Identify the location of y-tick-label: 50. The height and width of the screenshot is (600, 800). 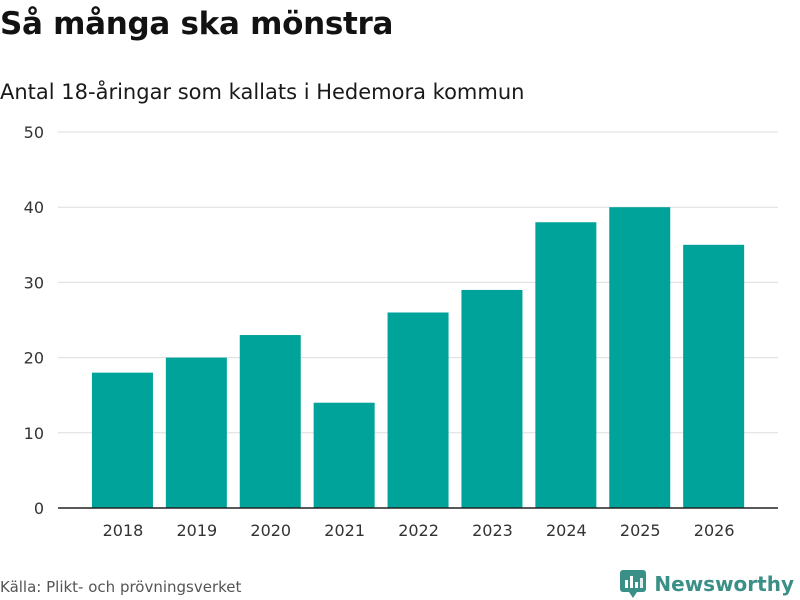
(34, 132).